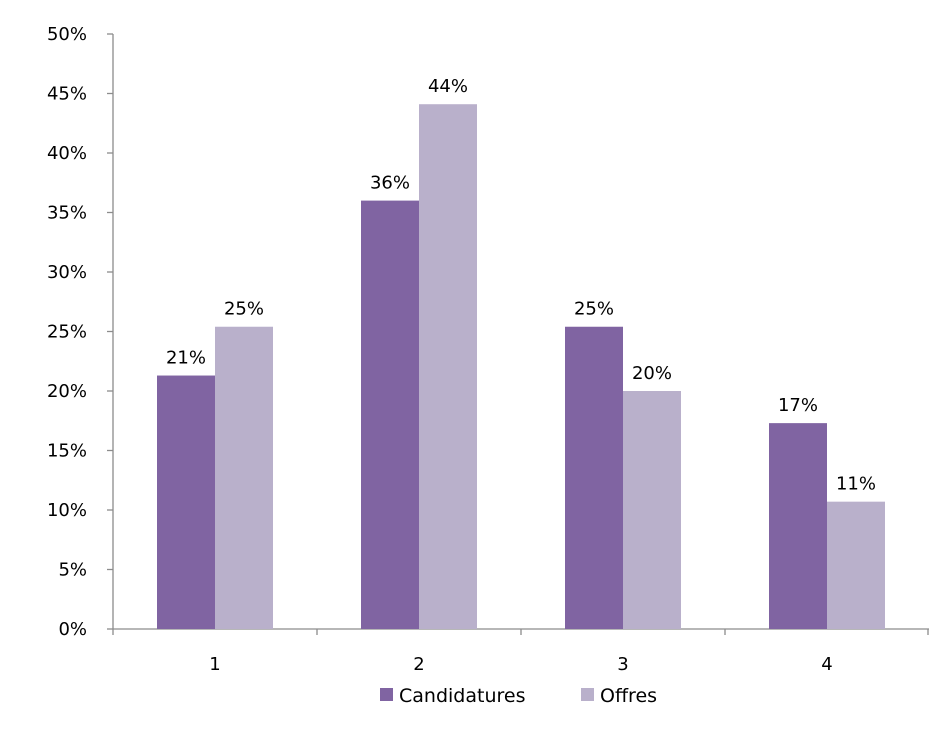 This screenshot has width=929, height=733. I want to click on legend: Candidatures Offres, so click(518, 696).